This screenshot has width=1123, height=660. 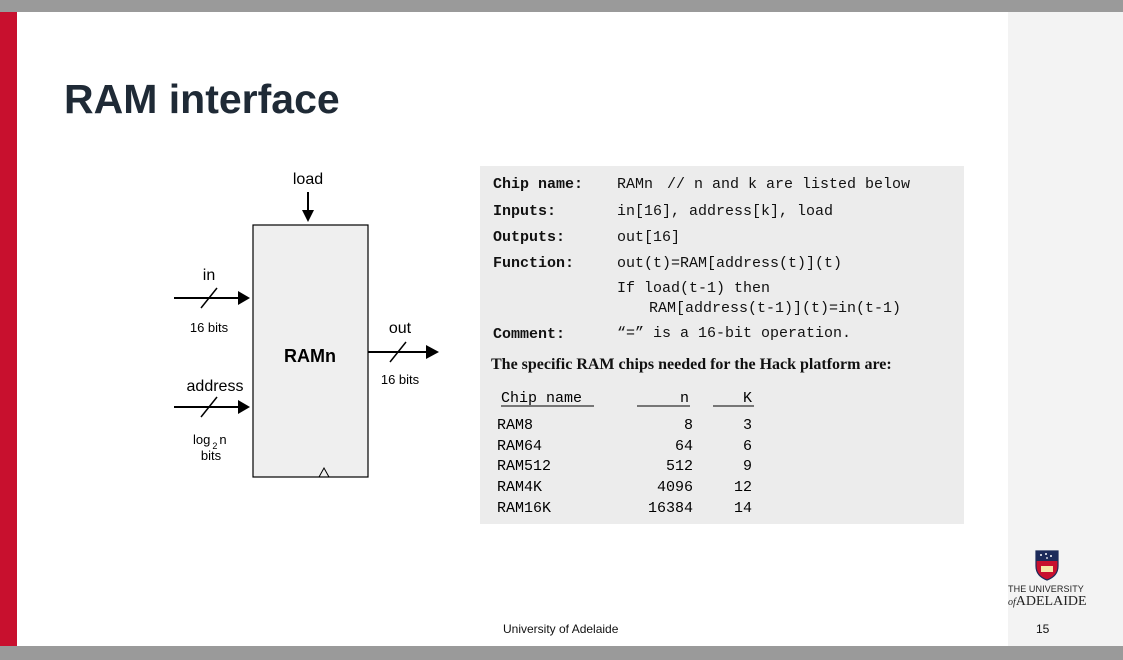 I want to click on comment-value: “=” is a 16-bit operation., so click(x=734, y=333).